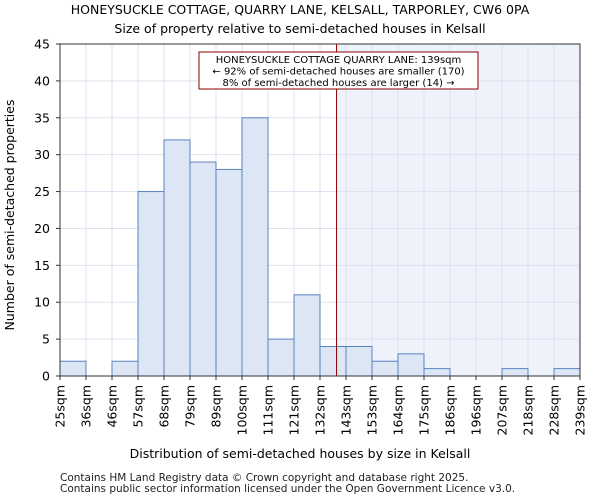  What do you see at coordinates (242, 410) in the screenshot?
I see `x-tick-label: 100sqm` at bounding box center [242, 410].